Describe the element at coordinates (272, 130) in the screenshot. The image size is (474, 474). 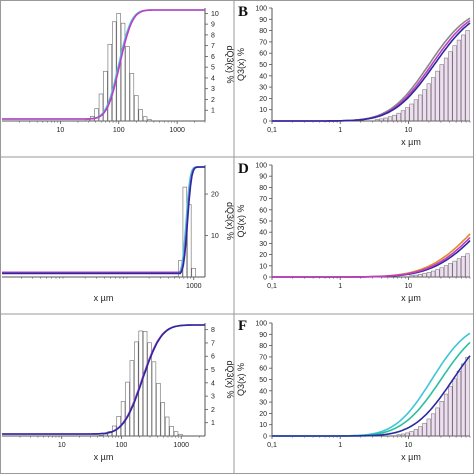
I see `x-tick-label: 0,1` at that location.